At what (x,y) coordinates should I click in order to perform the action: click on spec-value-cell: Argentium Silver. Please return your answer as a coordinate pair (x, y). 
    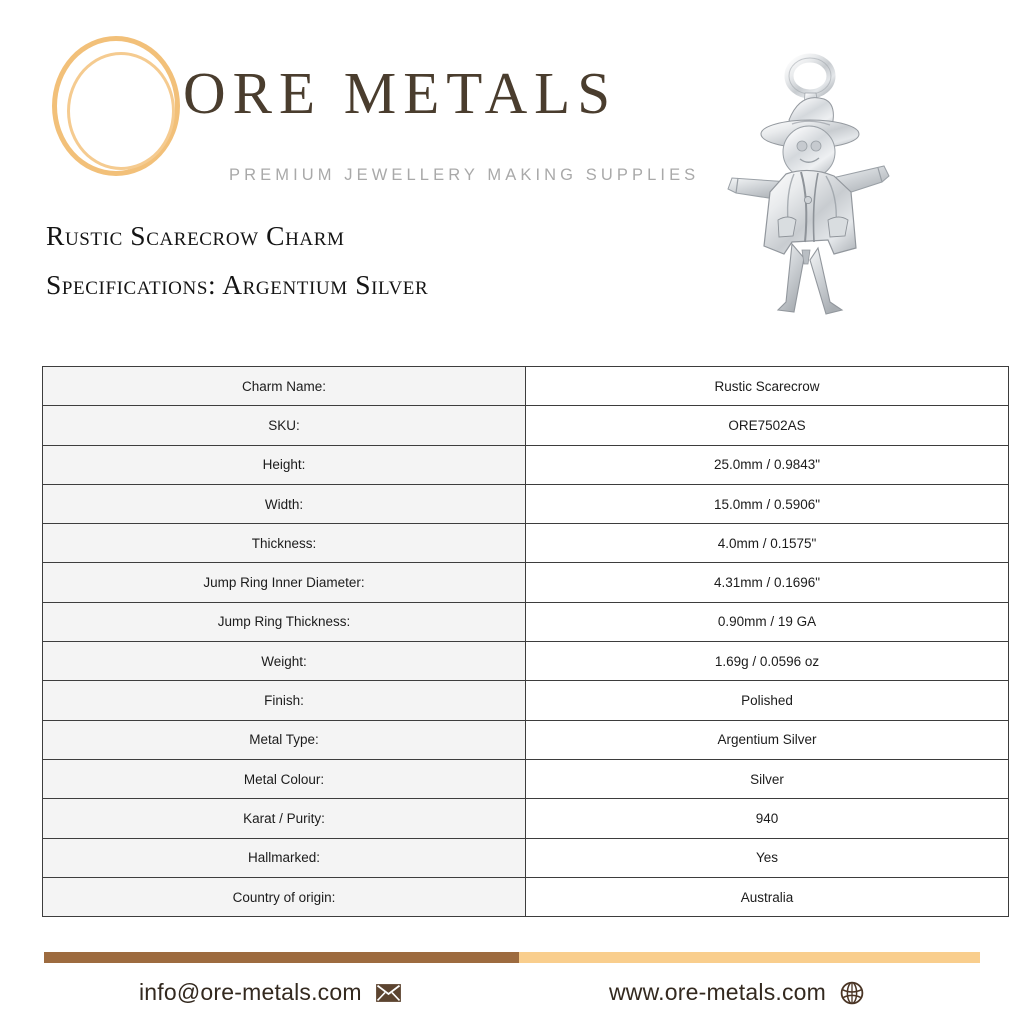
    Looking at the image, I should click on (767, 739).